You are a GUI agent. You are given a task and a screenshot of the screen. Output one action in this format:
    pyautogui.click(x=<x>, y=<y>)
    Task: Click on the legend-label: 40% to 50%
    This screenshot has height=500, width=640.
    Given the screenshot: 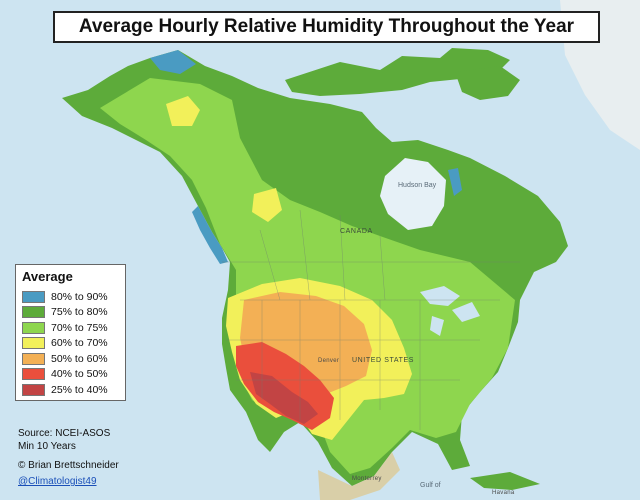 What is the action you would take?
    pyautogui.click(x=79, y=374)
    